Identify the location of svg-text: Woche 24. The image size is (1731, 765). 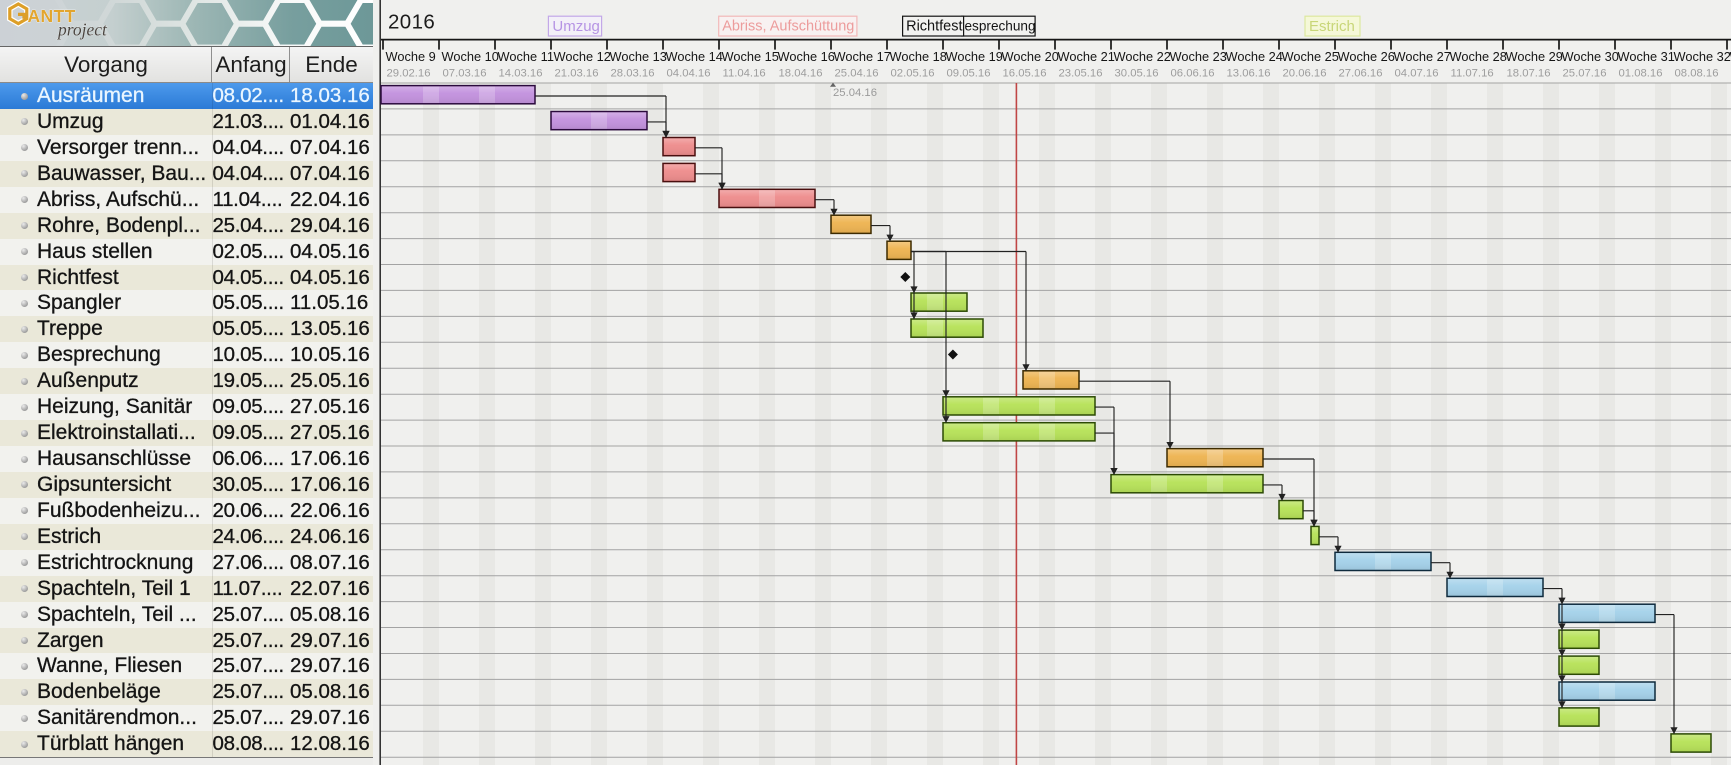
(1254, 56).